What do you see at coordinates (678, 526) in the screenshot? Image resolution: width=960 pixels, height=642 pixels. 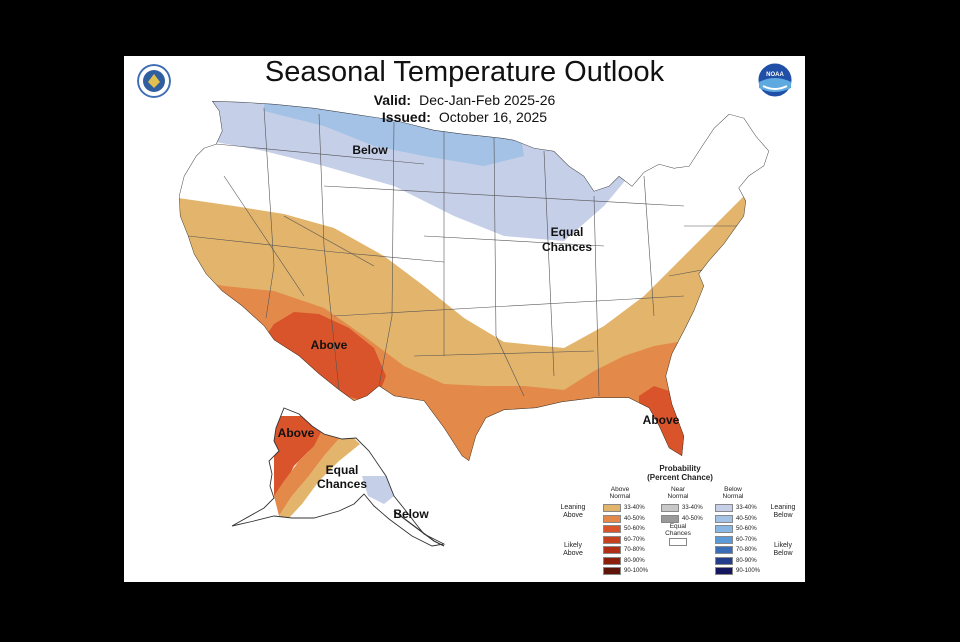 I see `legend-equal-1: Equal` at bounding box center [678, 526].